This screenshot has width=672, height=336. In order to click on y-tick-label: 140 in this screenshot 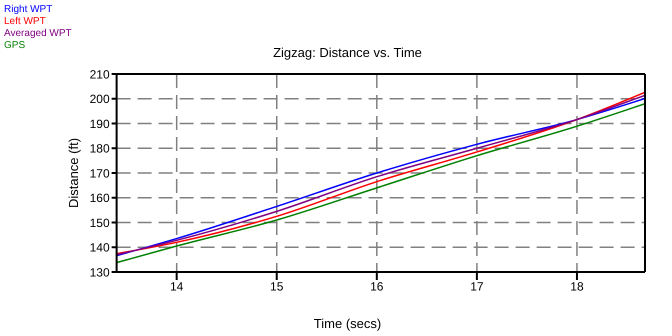, I will do `click(100, 247)`.